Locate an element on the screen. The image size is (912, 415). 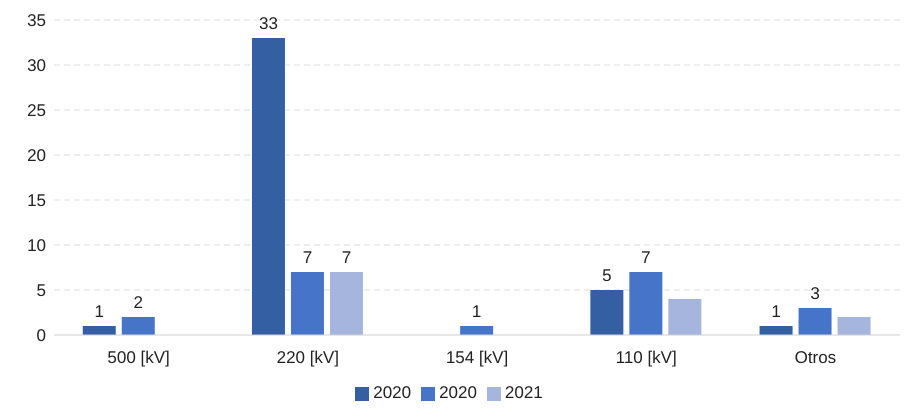
y-tick-label: 15 is located at coordinates (36, 200).